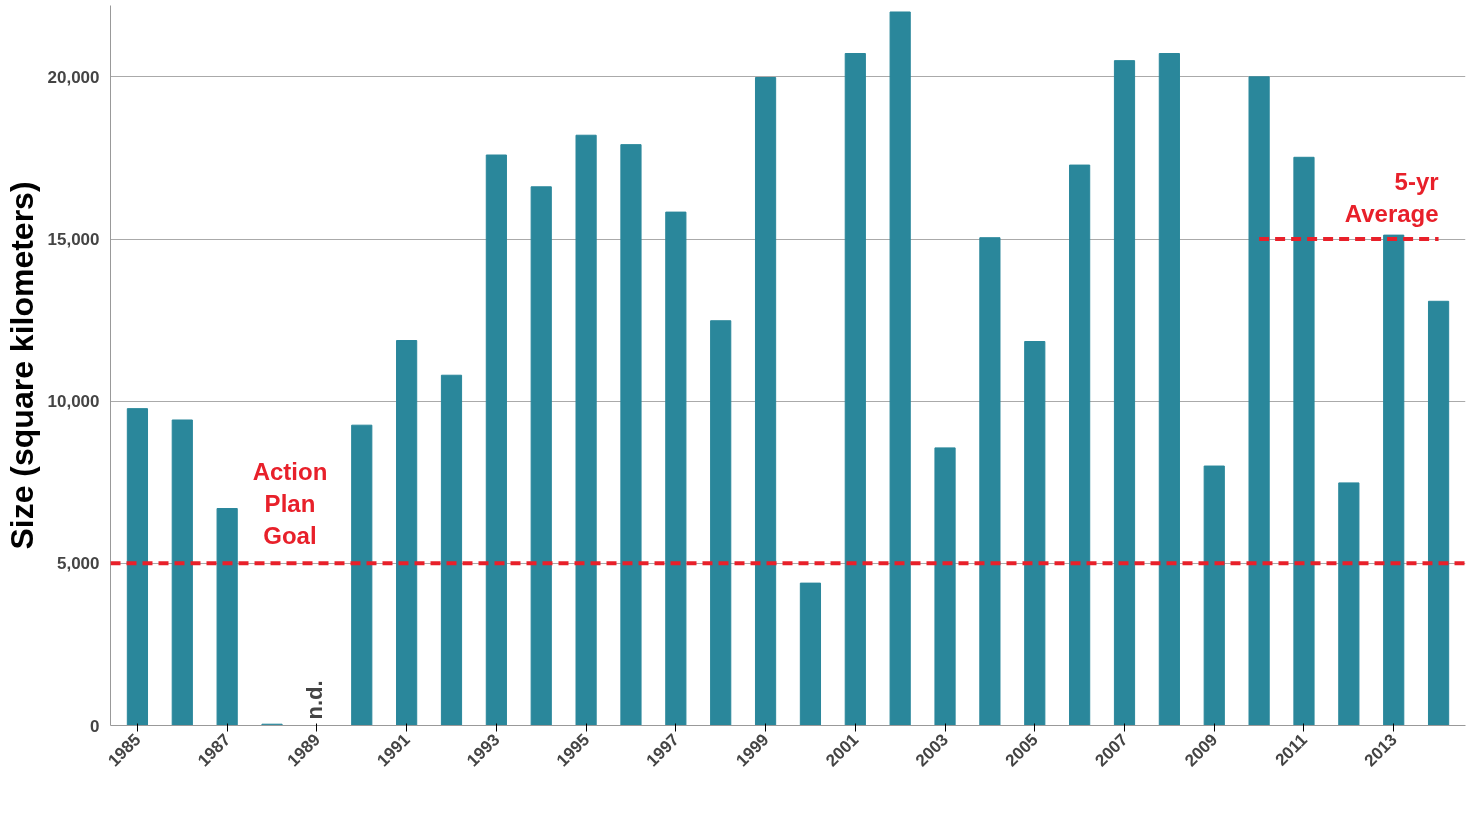 This screenshot has width=1478, height=823. I want to click on annotation: n.d., so click(314, 700).